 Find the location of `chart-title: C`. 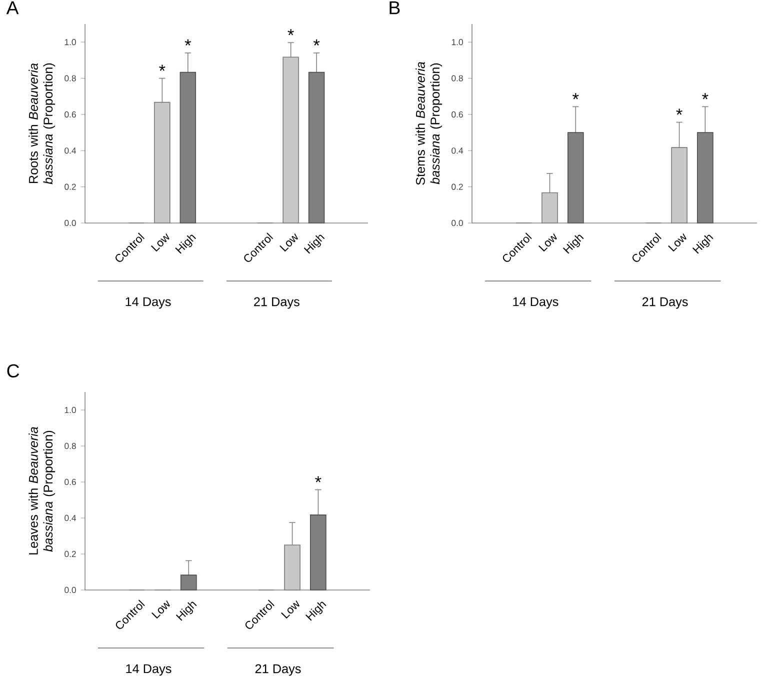

chart-title: C is located at coordinates (13, 371).